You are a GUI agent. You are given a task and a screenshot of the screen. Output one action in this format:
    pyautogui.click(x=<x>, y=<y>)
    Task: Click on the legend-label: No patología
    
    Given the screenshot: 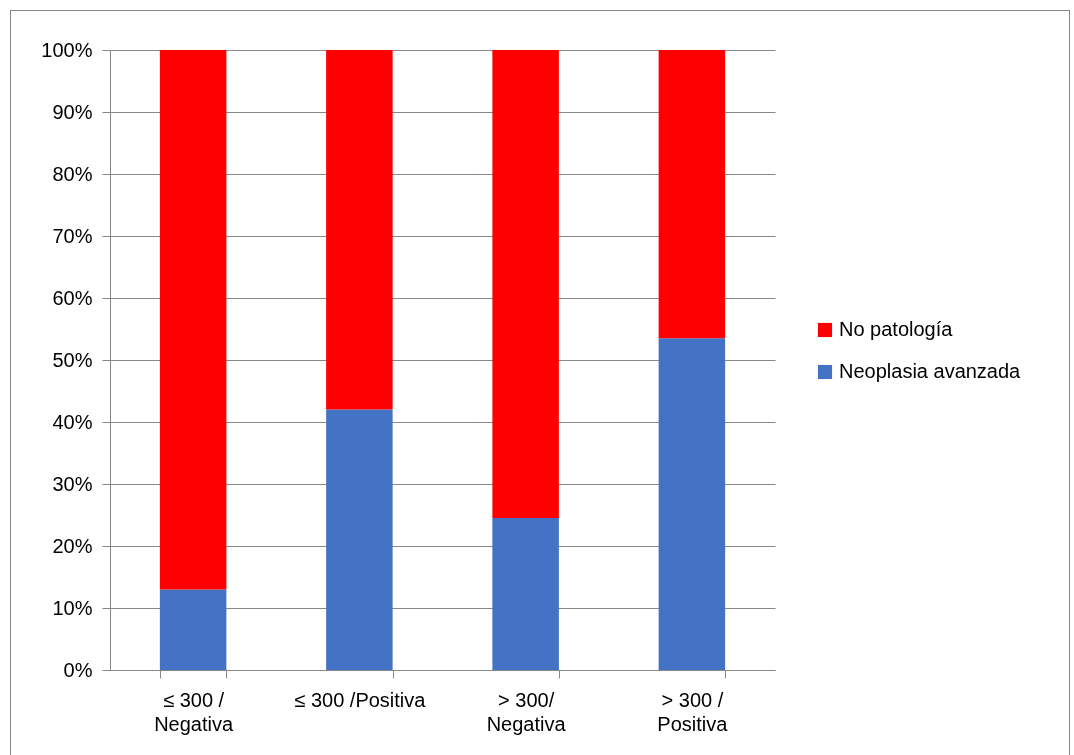 What is the action you would take?
    pyautogui.click(x=896, y=329)
    